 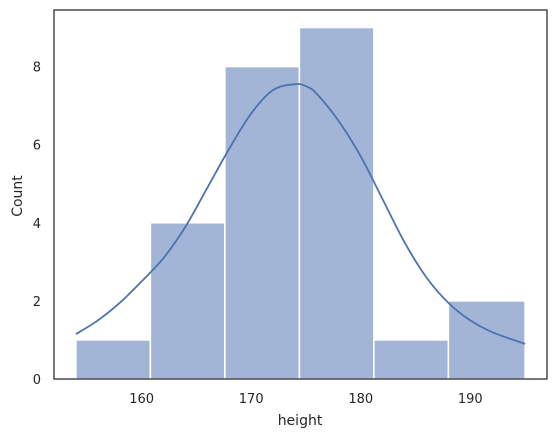 I want to click on y-tick-label-4: 4, so click(x=37, y=224).